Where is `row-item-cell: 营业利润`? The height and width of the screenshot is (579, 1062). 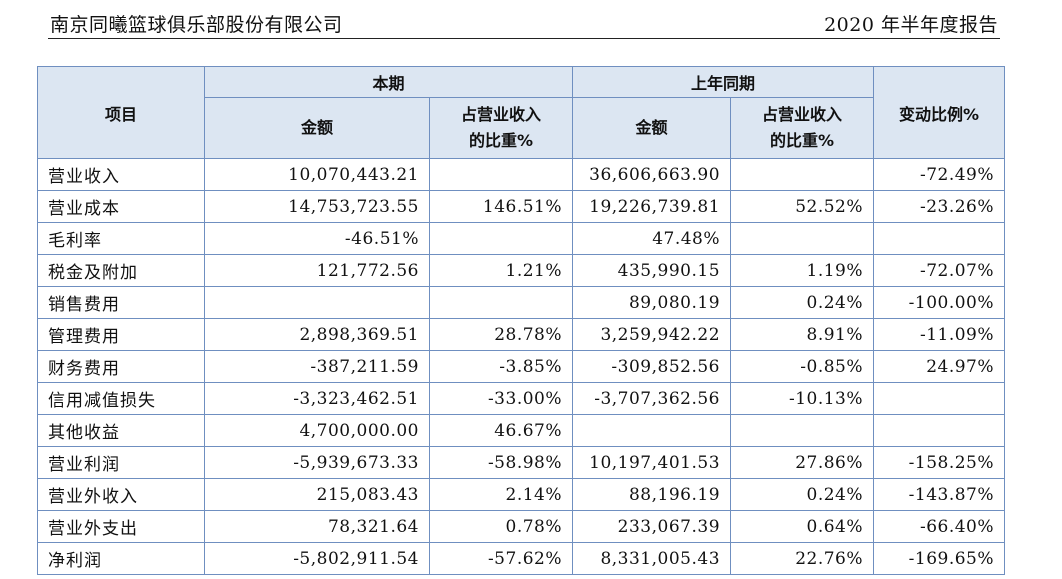
row-item-cell: 营业利润 is located at coordinates (121, 462).